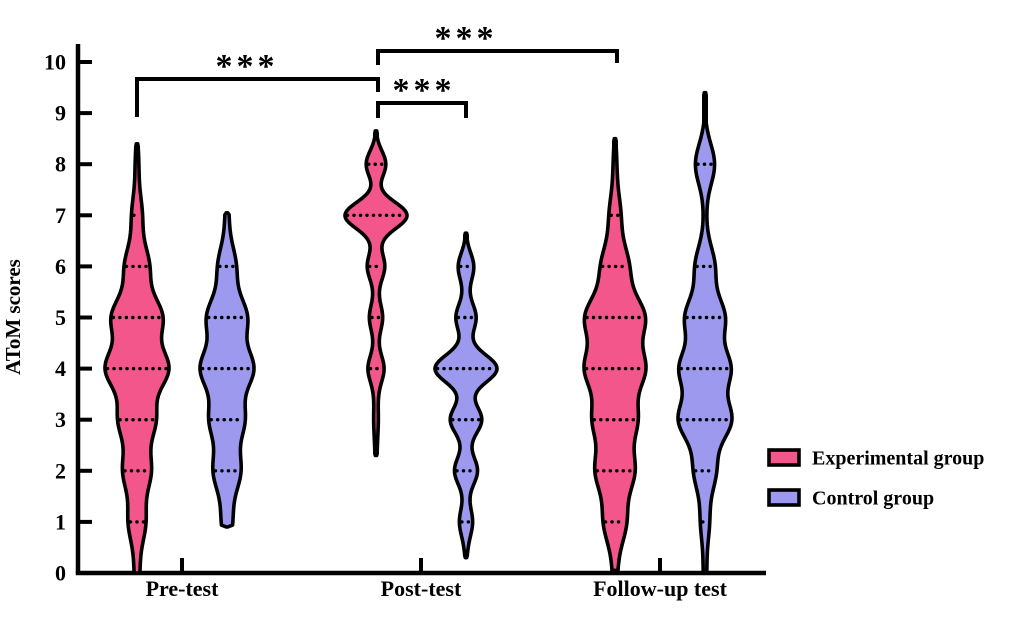  Describe the element at coordinates (60, 368) in the screenshot. I see `y-tick-label: 4` at that location.